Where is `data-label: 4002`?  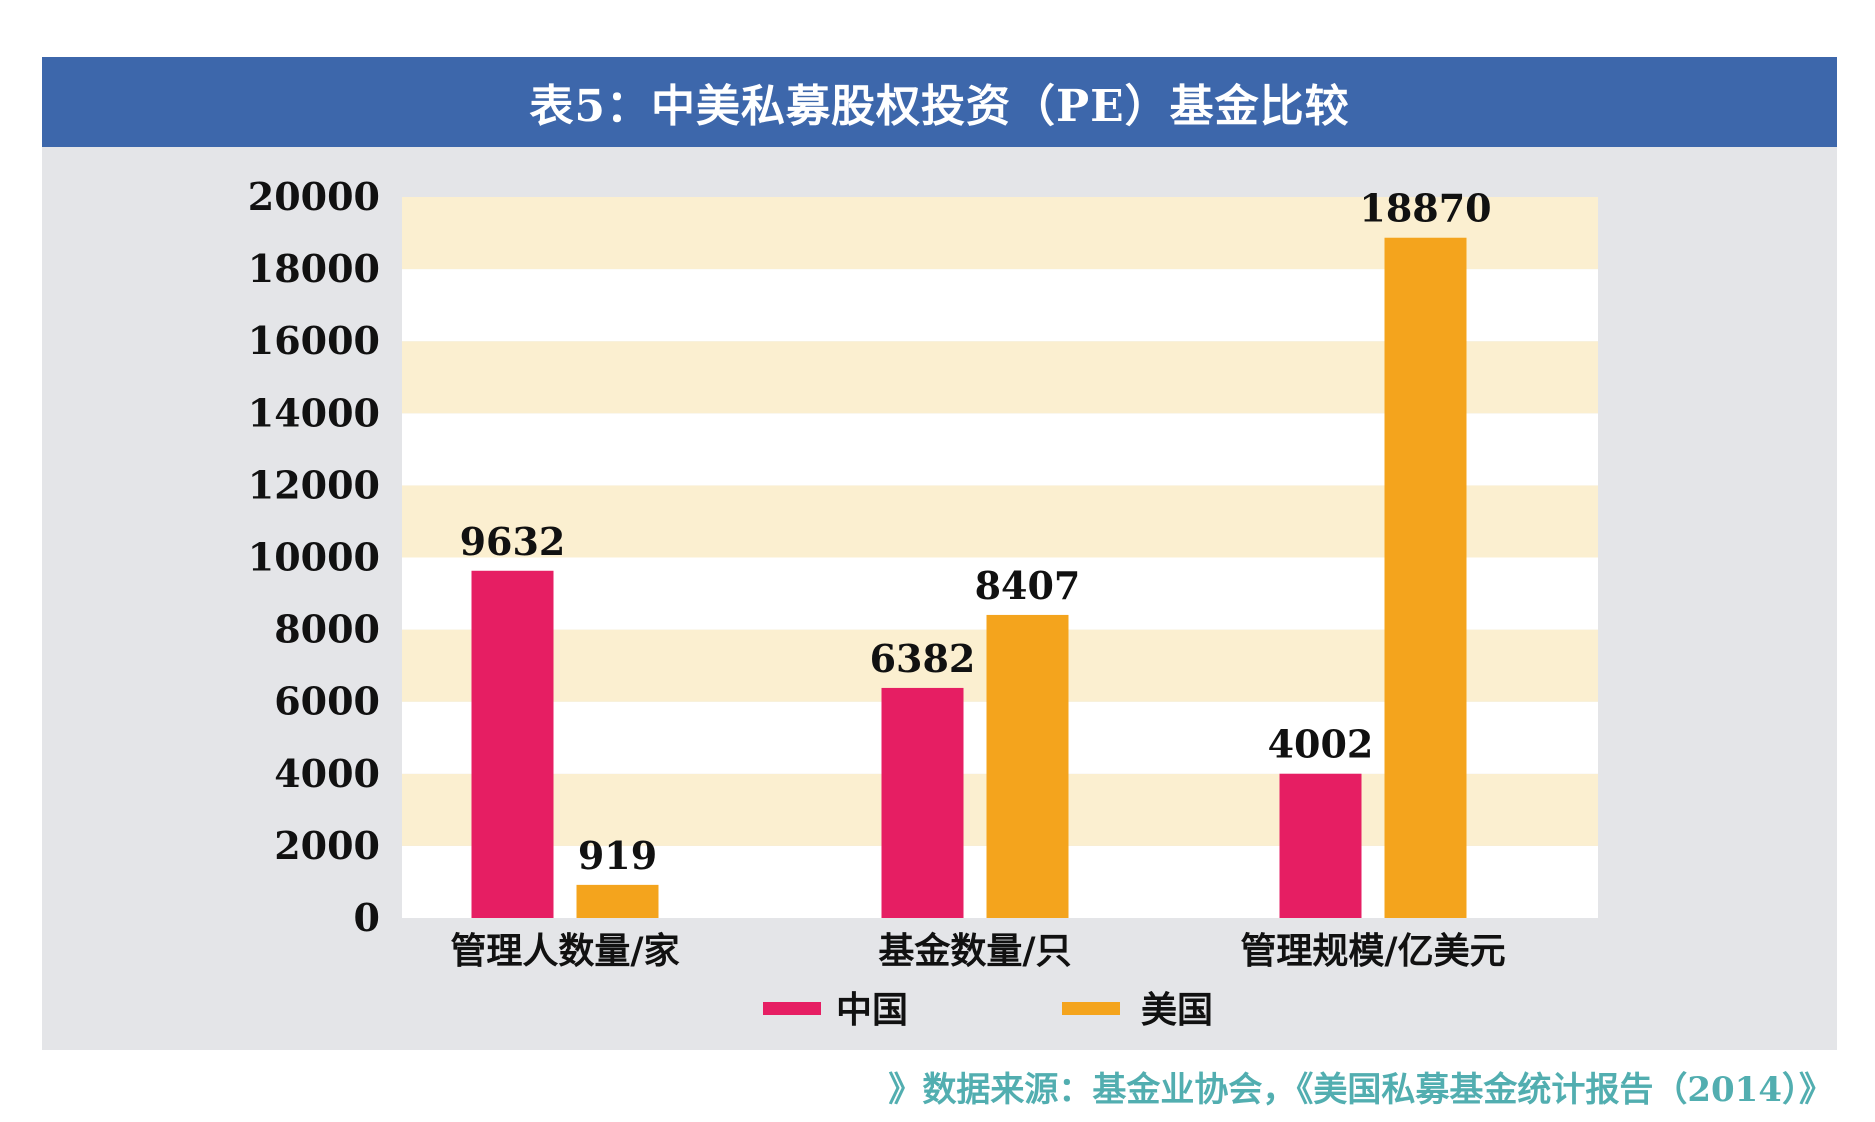 data-label: 4002 is located at coordinates (1321, 744).